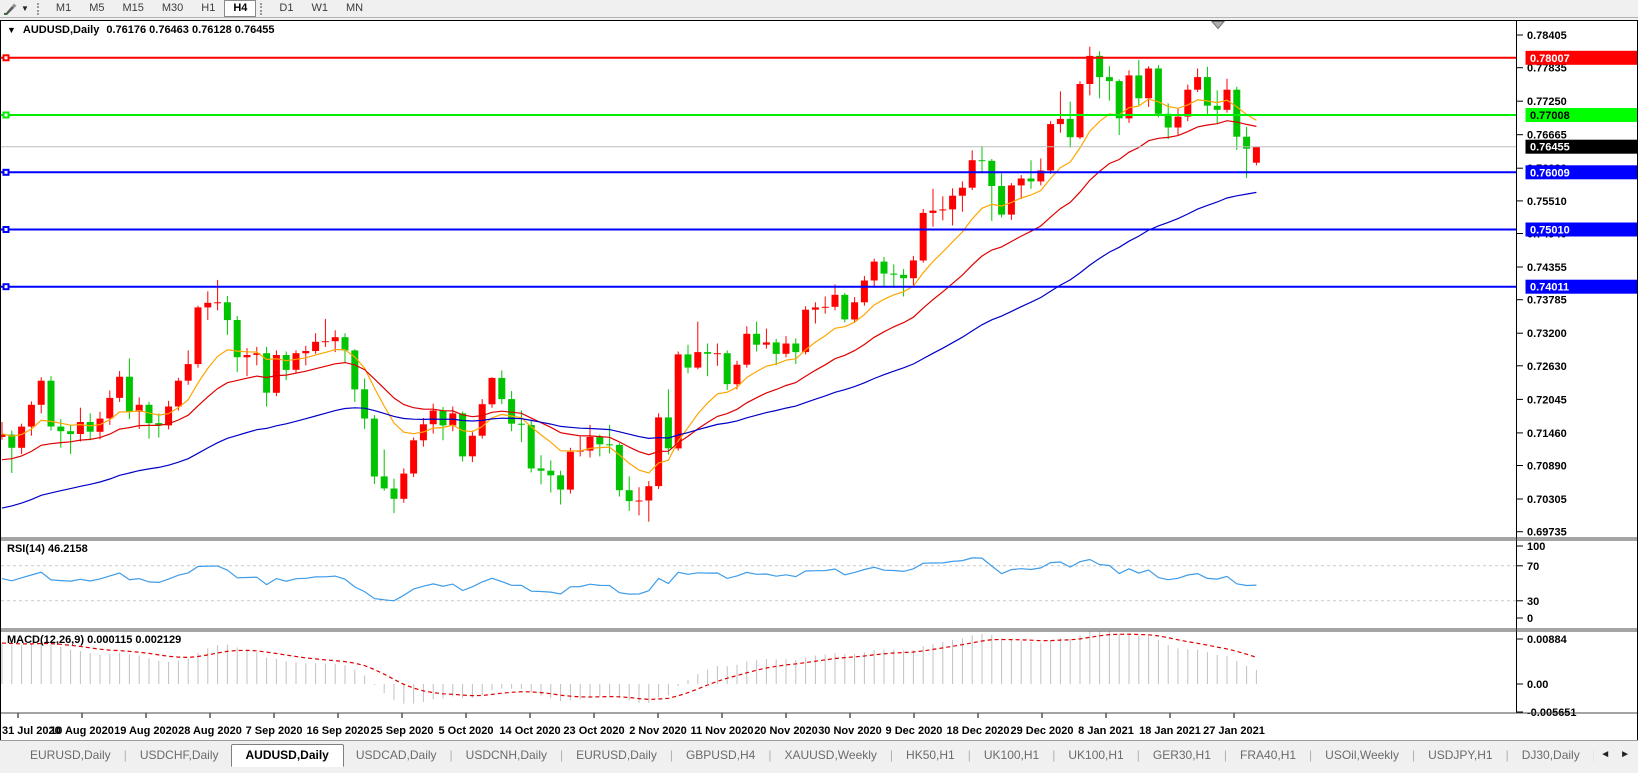 The width and height of the screenshot is (1638, 773). Describe the element at coordinates (1531, 583) in the screenshot. I see `rsi-axis: 100 70 30 0` at that location.